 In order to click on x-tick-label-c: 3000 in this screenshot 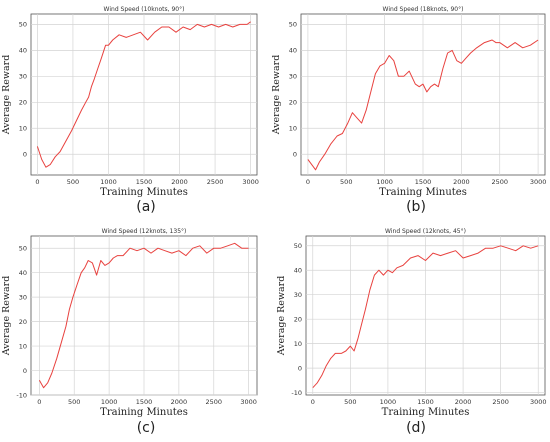, I will do `click(248, 402)`.